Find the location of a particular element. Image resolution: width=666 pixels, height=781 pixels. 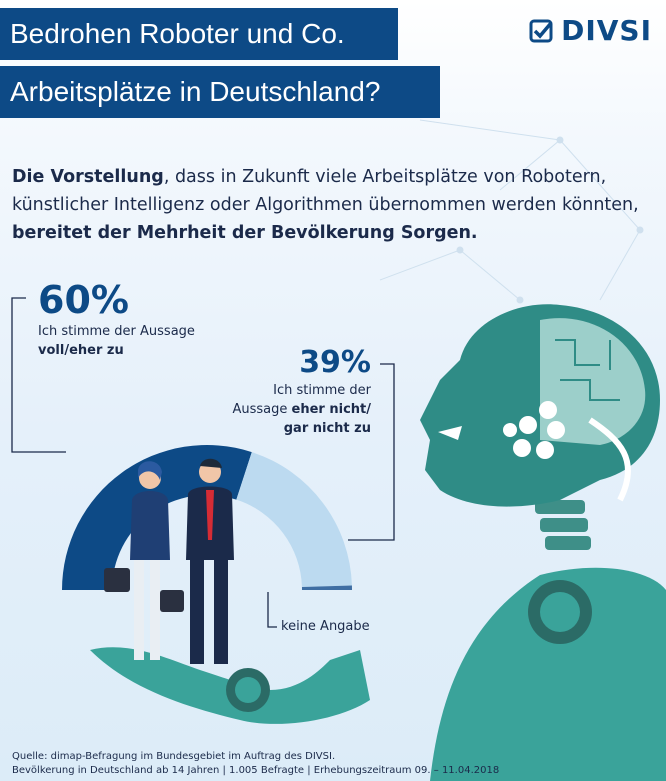

robot-eye is located at coordinates (450, 433).